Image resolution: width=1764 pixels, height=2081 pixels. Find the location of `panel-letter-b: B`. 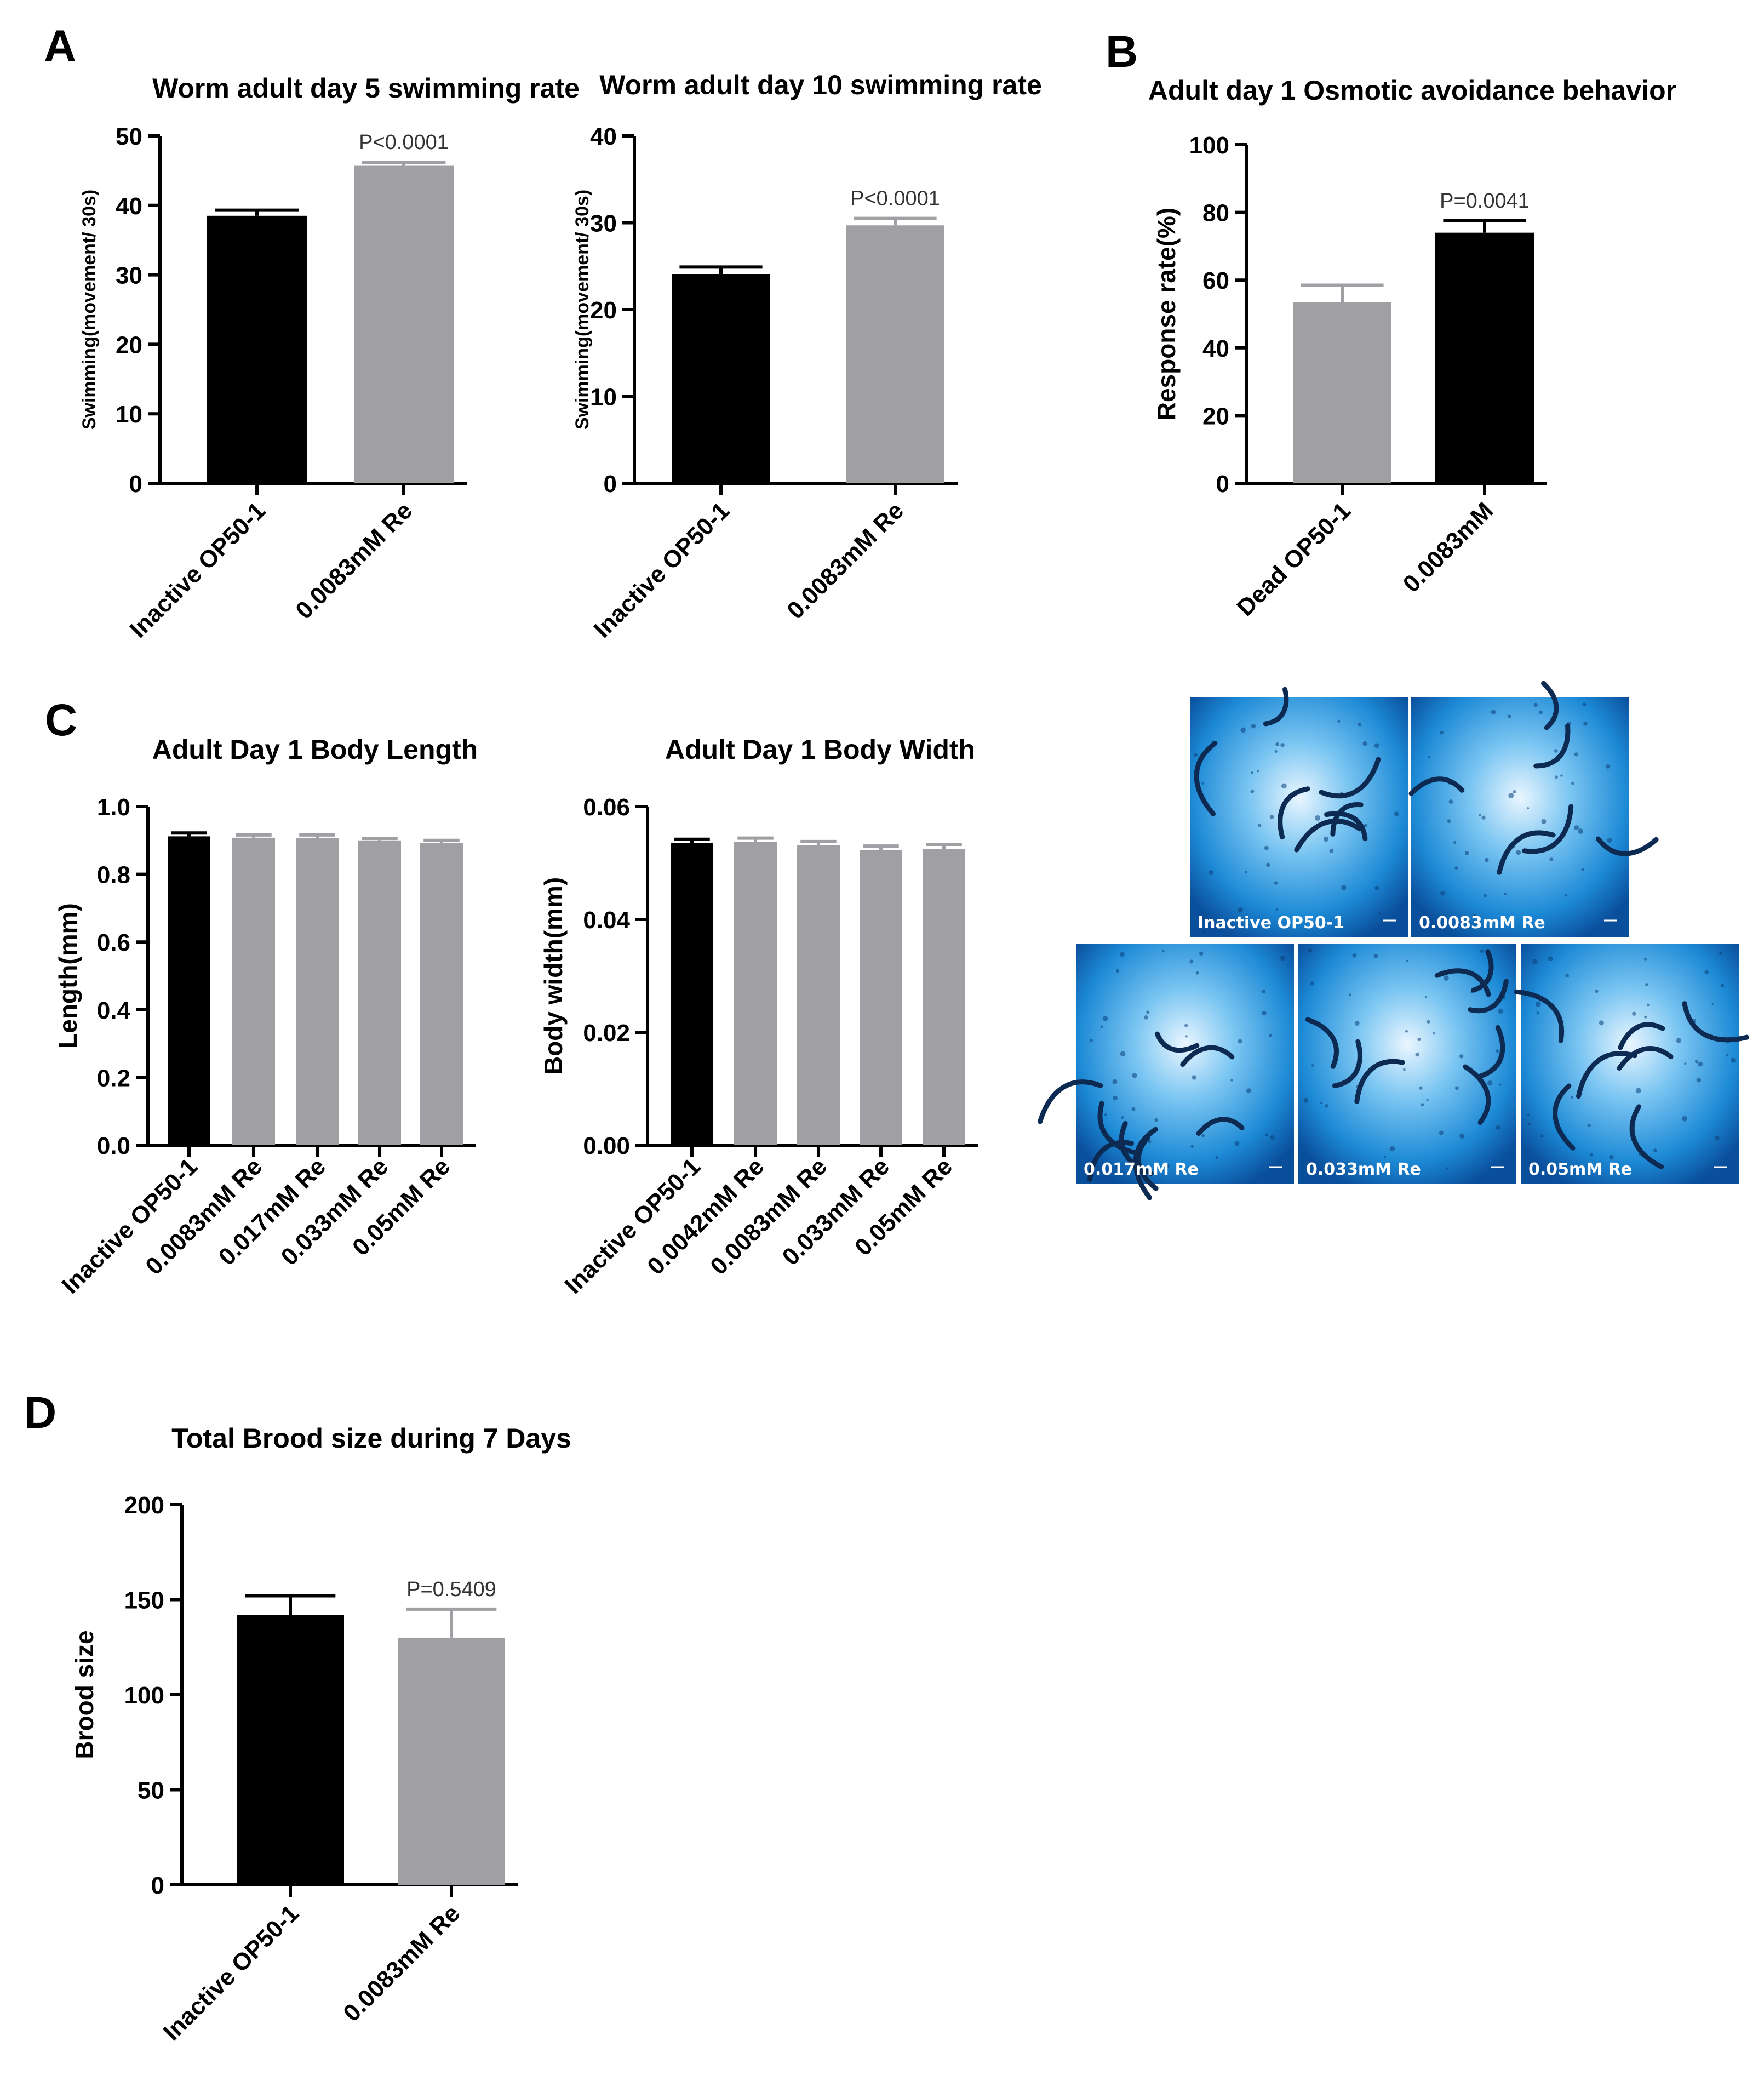

panel-letter-b: B is located at coordinates (1122, 52).